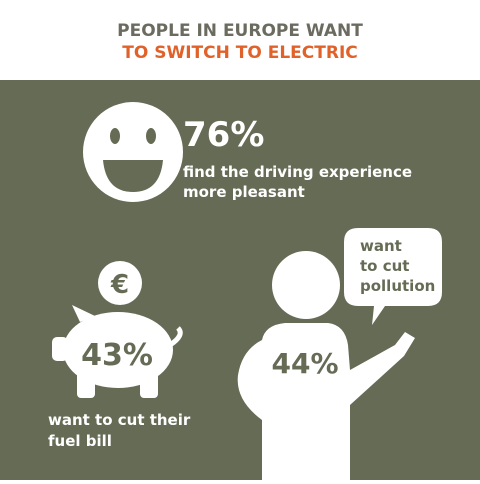  I want to click on stat-value: 43%, so click(117, 355).